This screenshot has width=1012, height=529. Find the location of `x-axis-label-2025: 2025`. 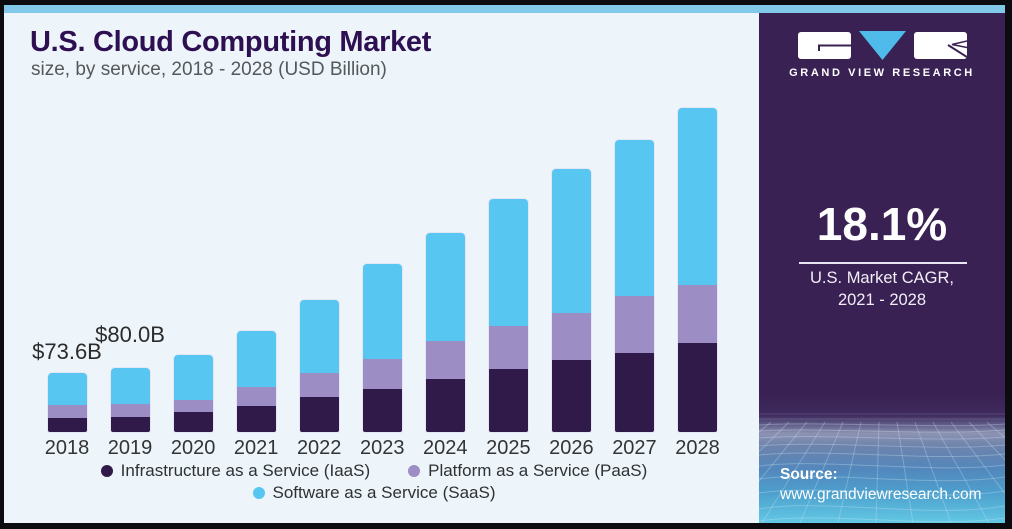

x-axis-label-2025: 2025 is located at coordinates (508, 448).